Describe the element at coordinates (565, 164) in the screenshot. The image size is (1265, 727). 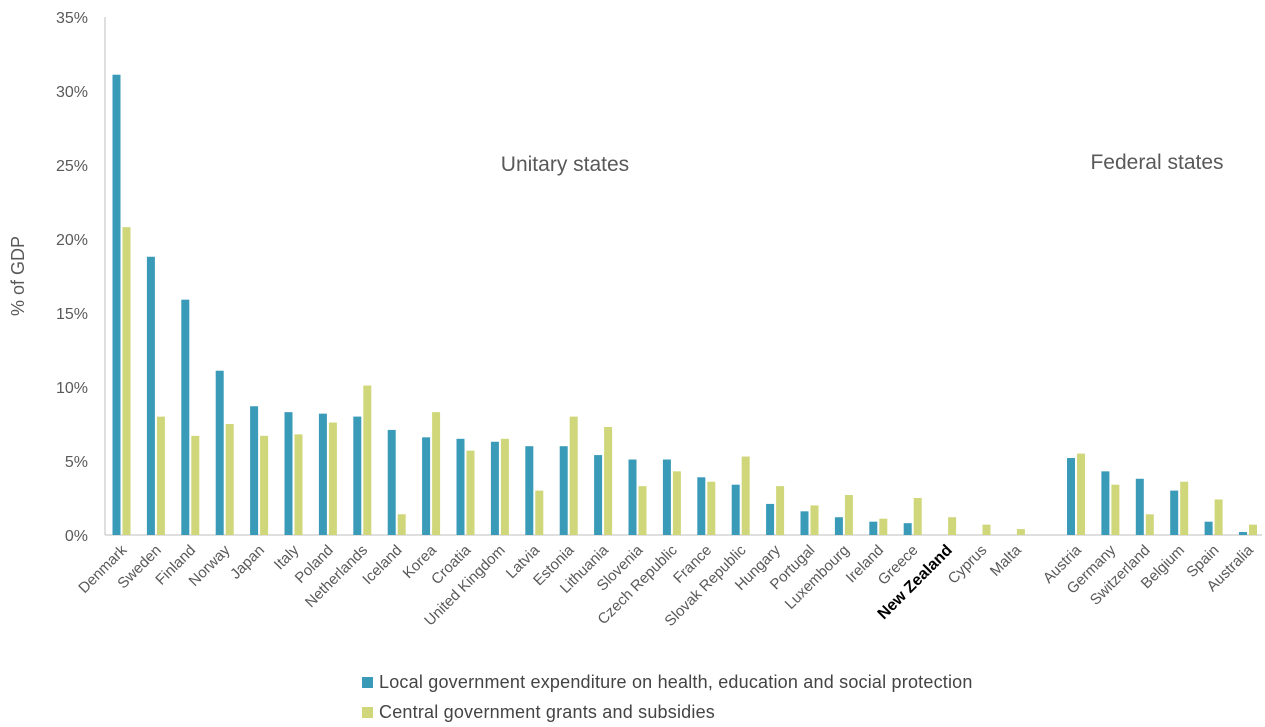
I see `group-label-unitary: Unitary states` at that location.